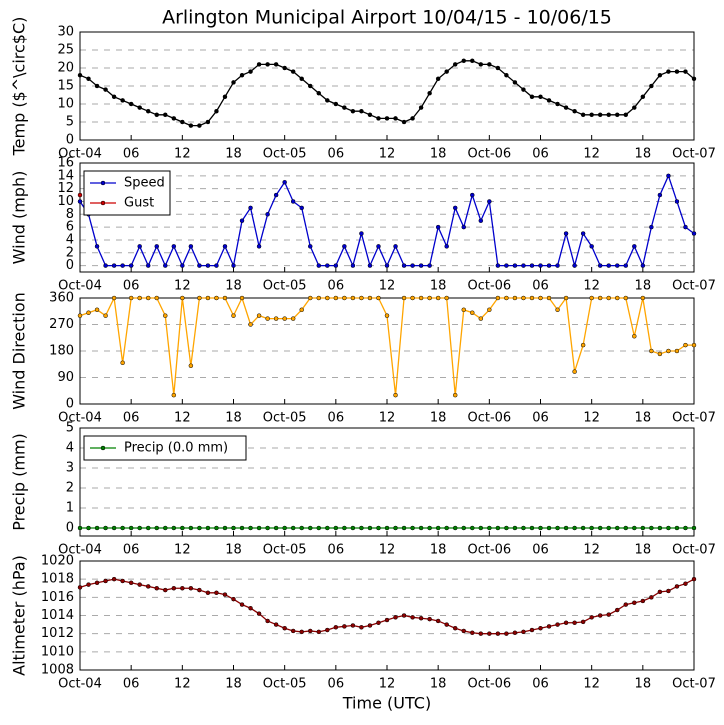 This screenshot has height=725, width=724. Describe the element at coordinates (285, 154) in the screenshot. I see `x-tick-label: Oct-05` at that location.